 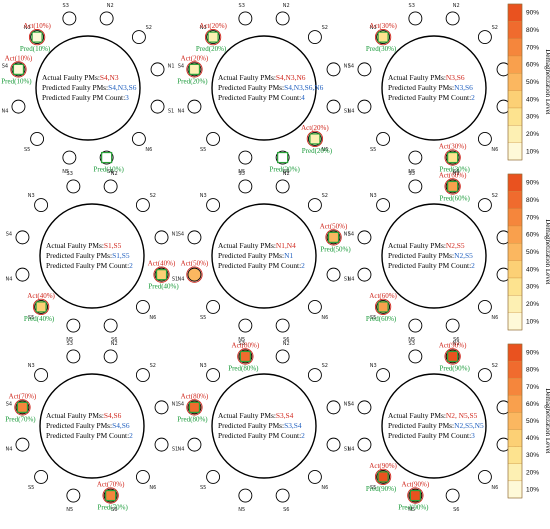 I want to click on predicted-fault-label: Pred(80%), so click(x=192, y=419).